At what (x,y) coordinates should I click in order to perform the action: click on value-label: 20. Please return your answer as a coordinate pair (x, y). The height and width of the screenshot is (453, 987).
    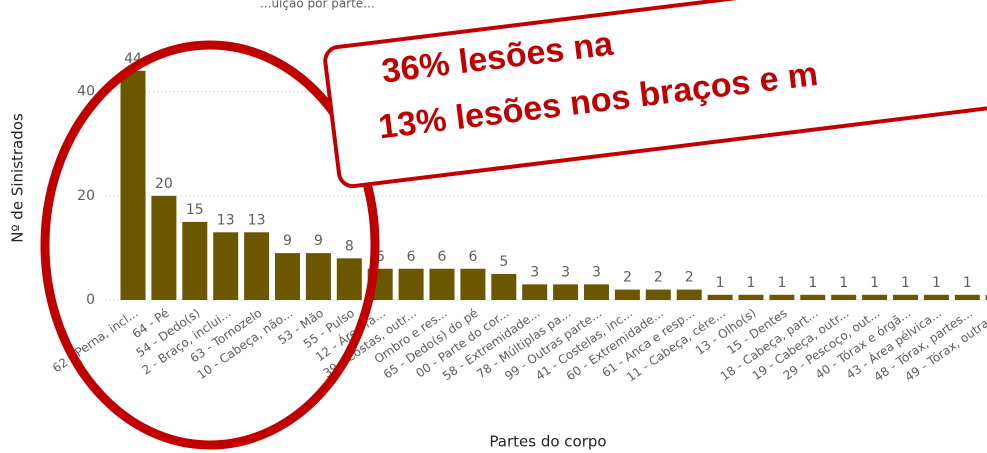
    Looking at the image, I should click on (164, 184).